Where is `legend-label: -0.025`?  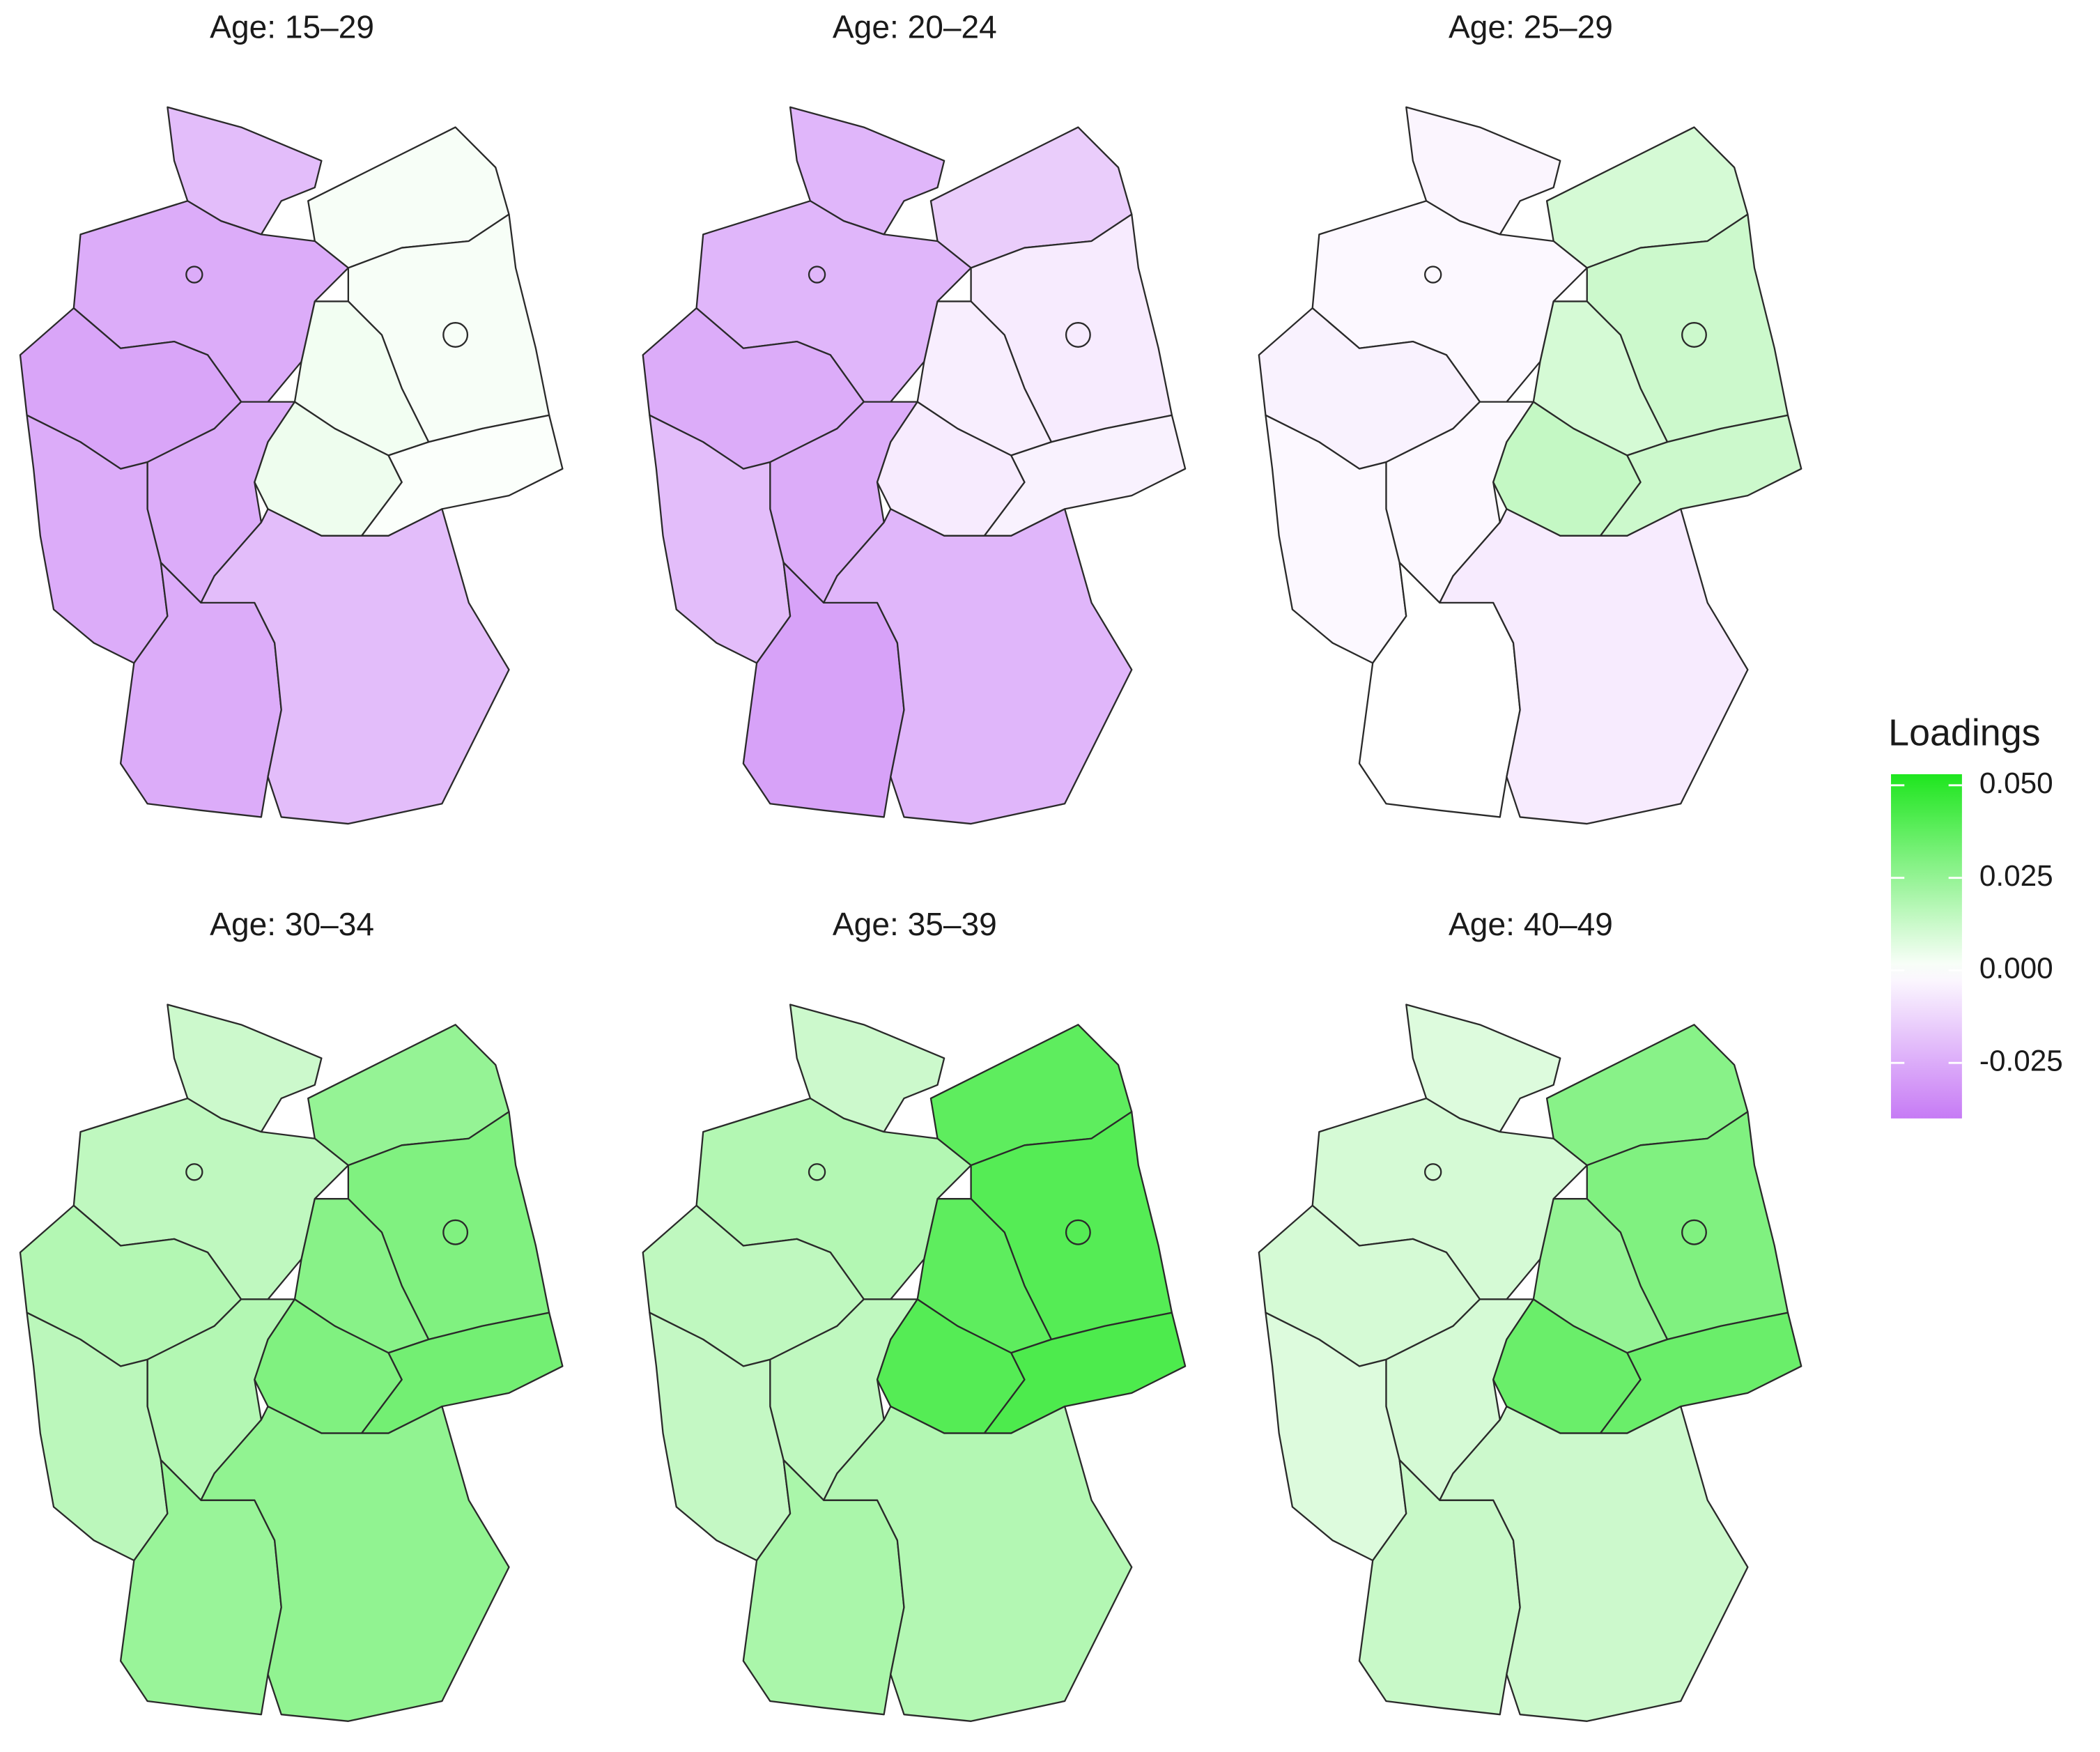 legend-label: -0.025 is located at coordinates (2021, 1060).